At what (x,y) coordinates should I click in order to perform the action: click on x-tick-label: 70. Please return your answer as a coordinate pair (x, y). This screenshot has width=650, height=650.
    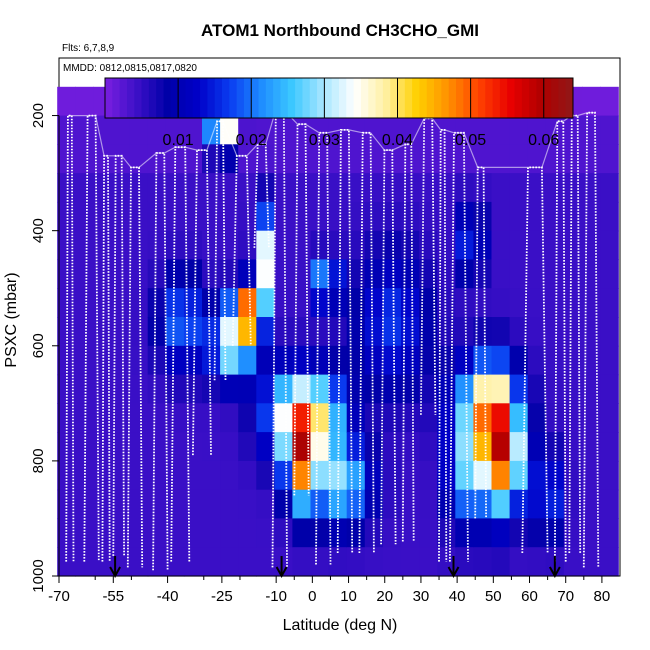
    Looking at the image, I should click on (565, 596).